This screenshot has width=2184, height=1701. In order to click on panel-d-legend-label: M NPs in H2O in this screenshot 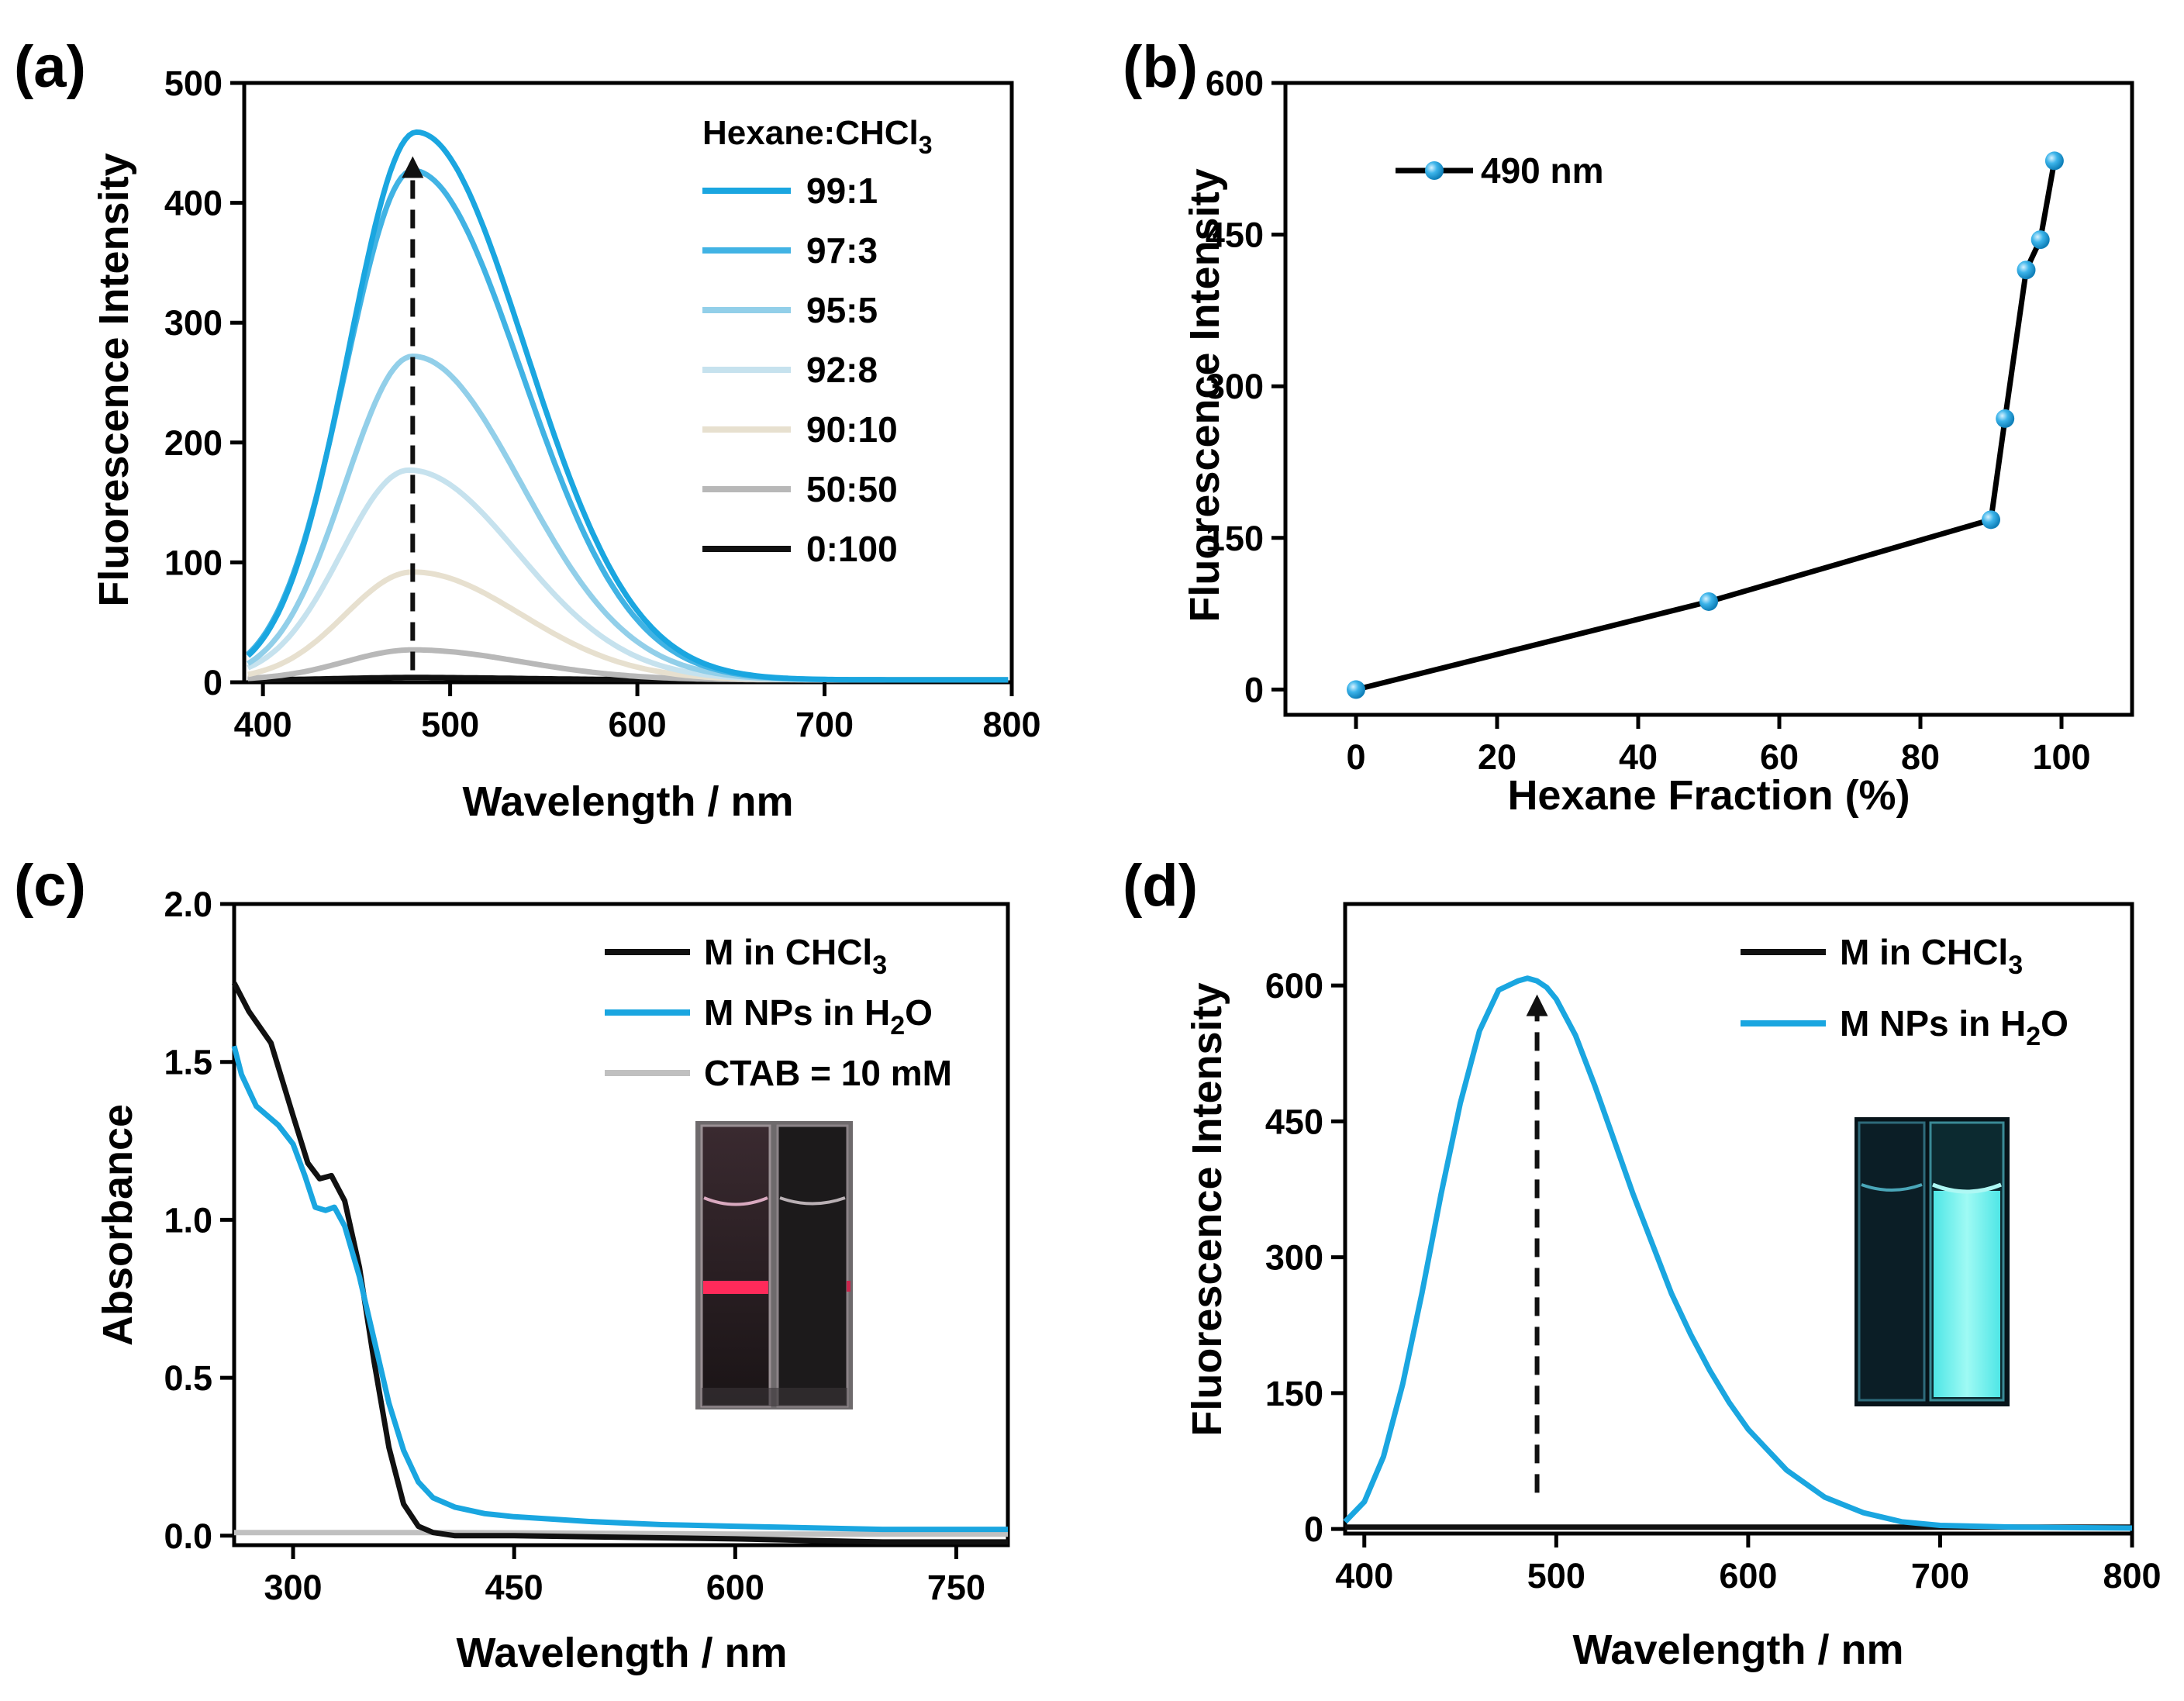, I will do `click(1954, 1027)`.